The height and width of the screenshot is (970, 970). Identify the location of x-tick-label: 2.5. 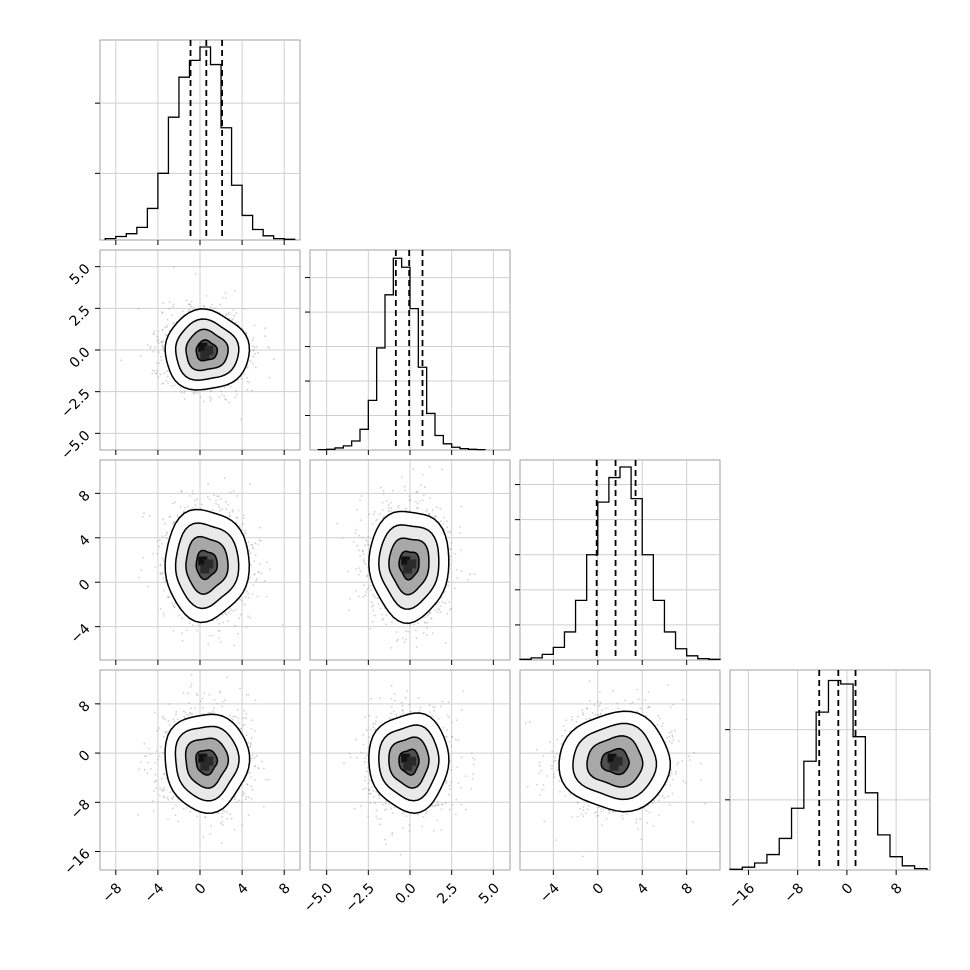
(447, 893).